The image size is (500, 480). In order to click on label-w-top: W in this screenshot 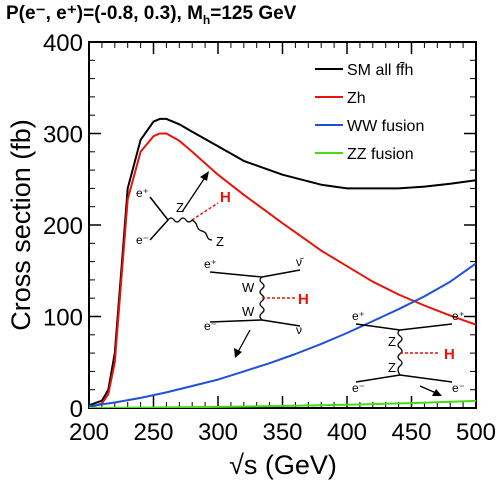, I will do `click(248, 287)`.